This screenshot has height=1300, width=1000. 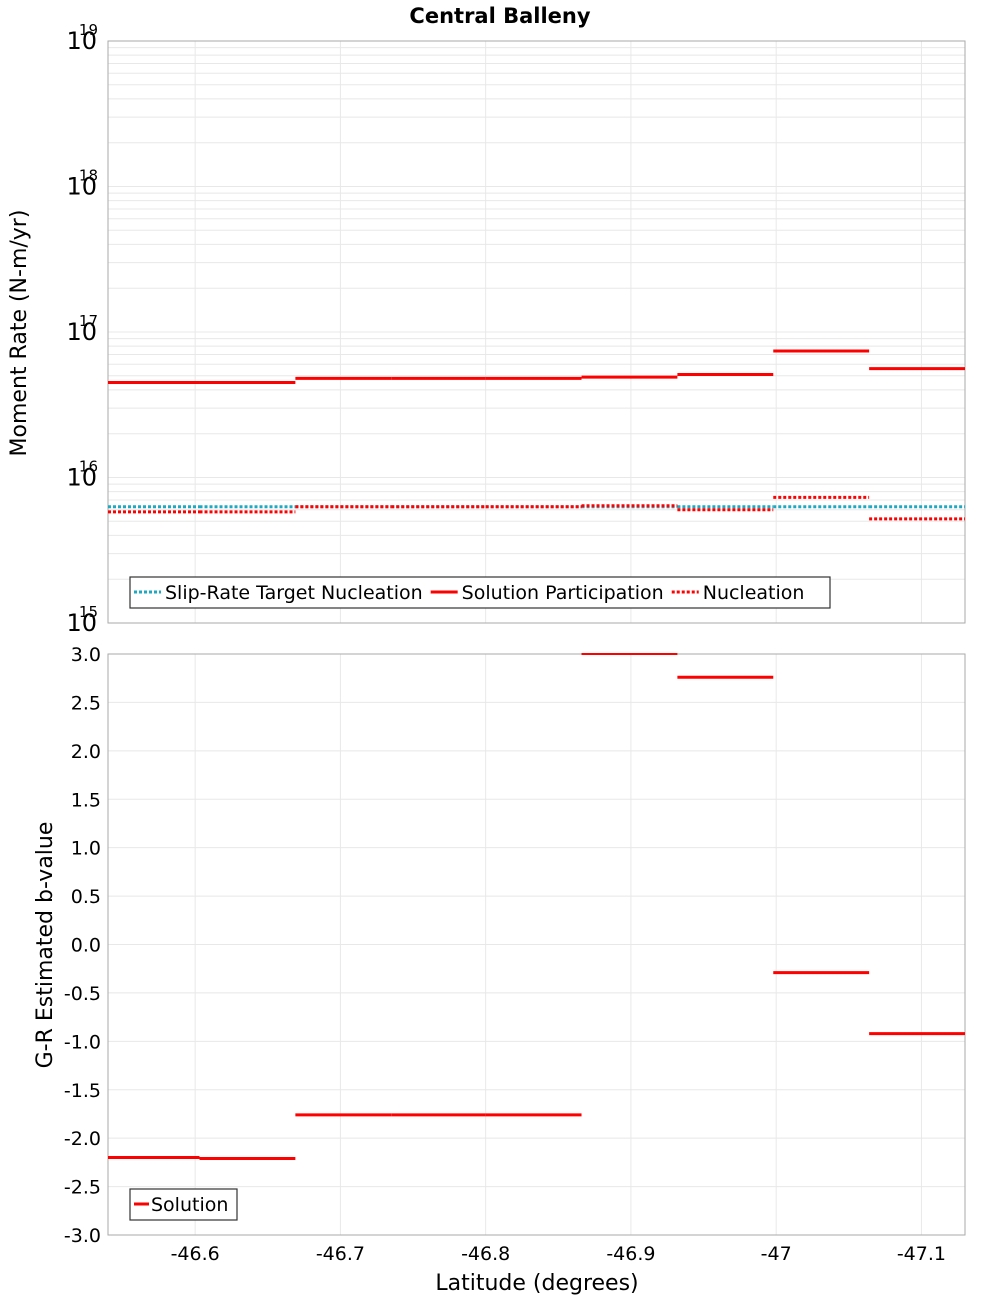 I want to click on top-y-tick-exponent: 16, so click(x=88, y=467).